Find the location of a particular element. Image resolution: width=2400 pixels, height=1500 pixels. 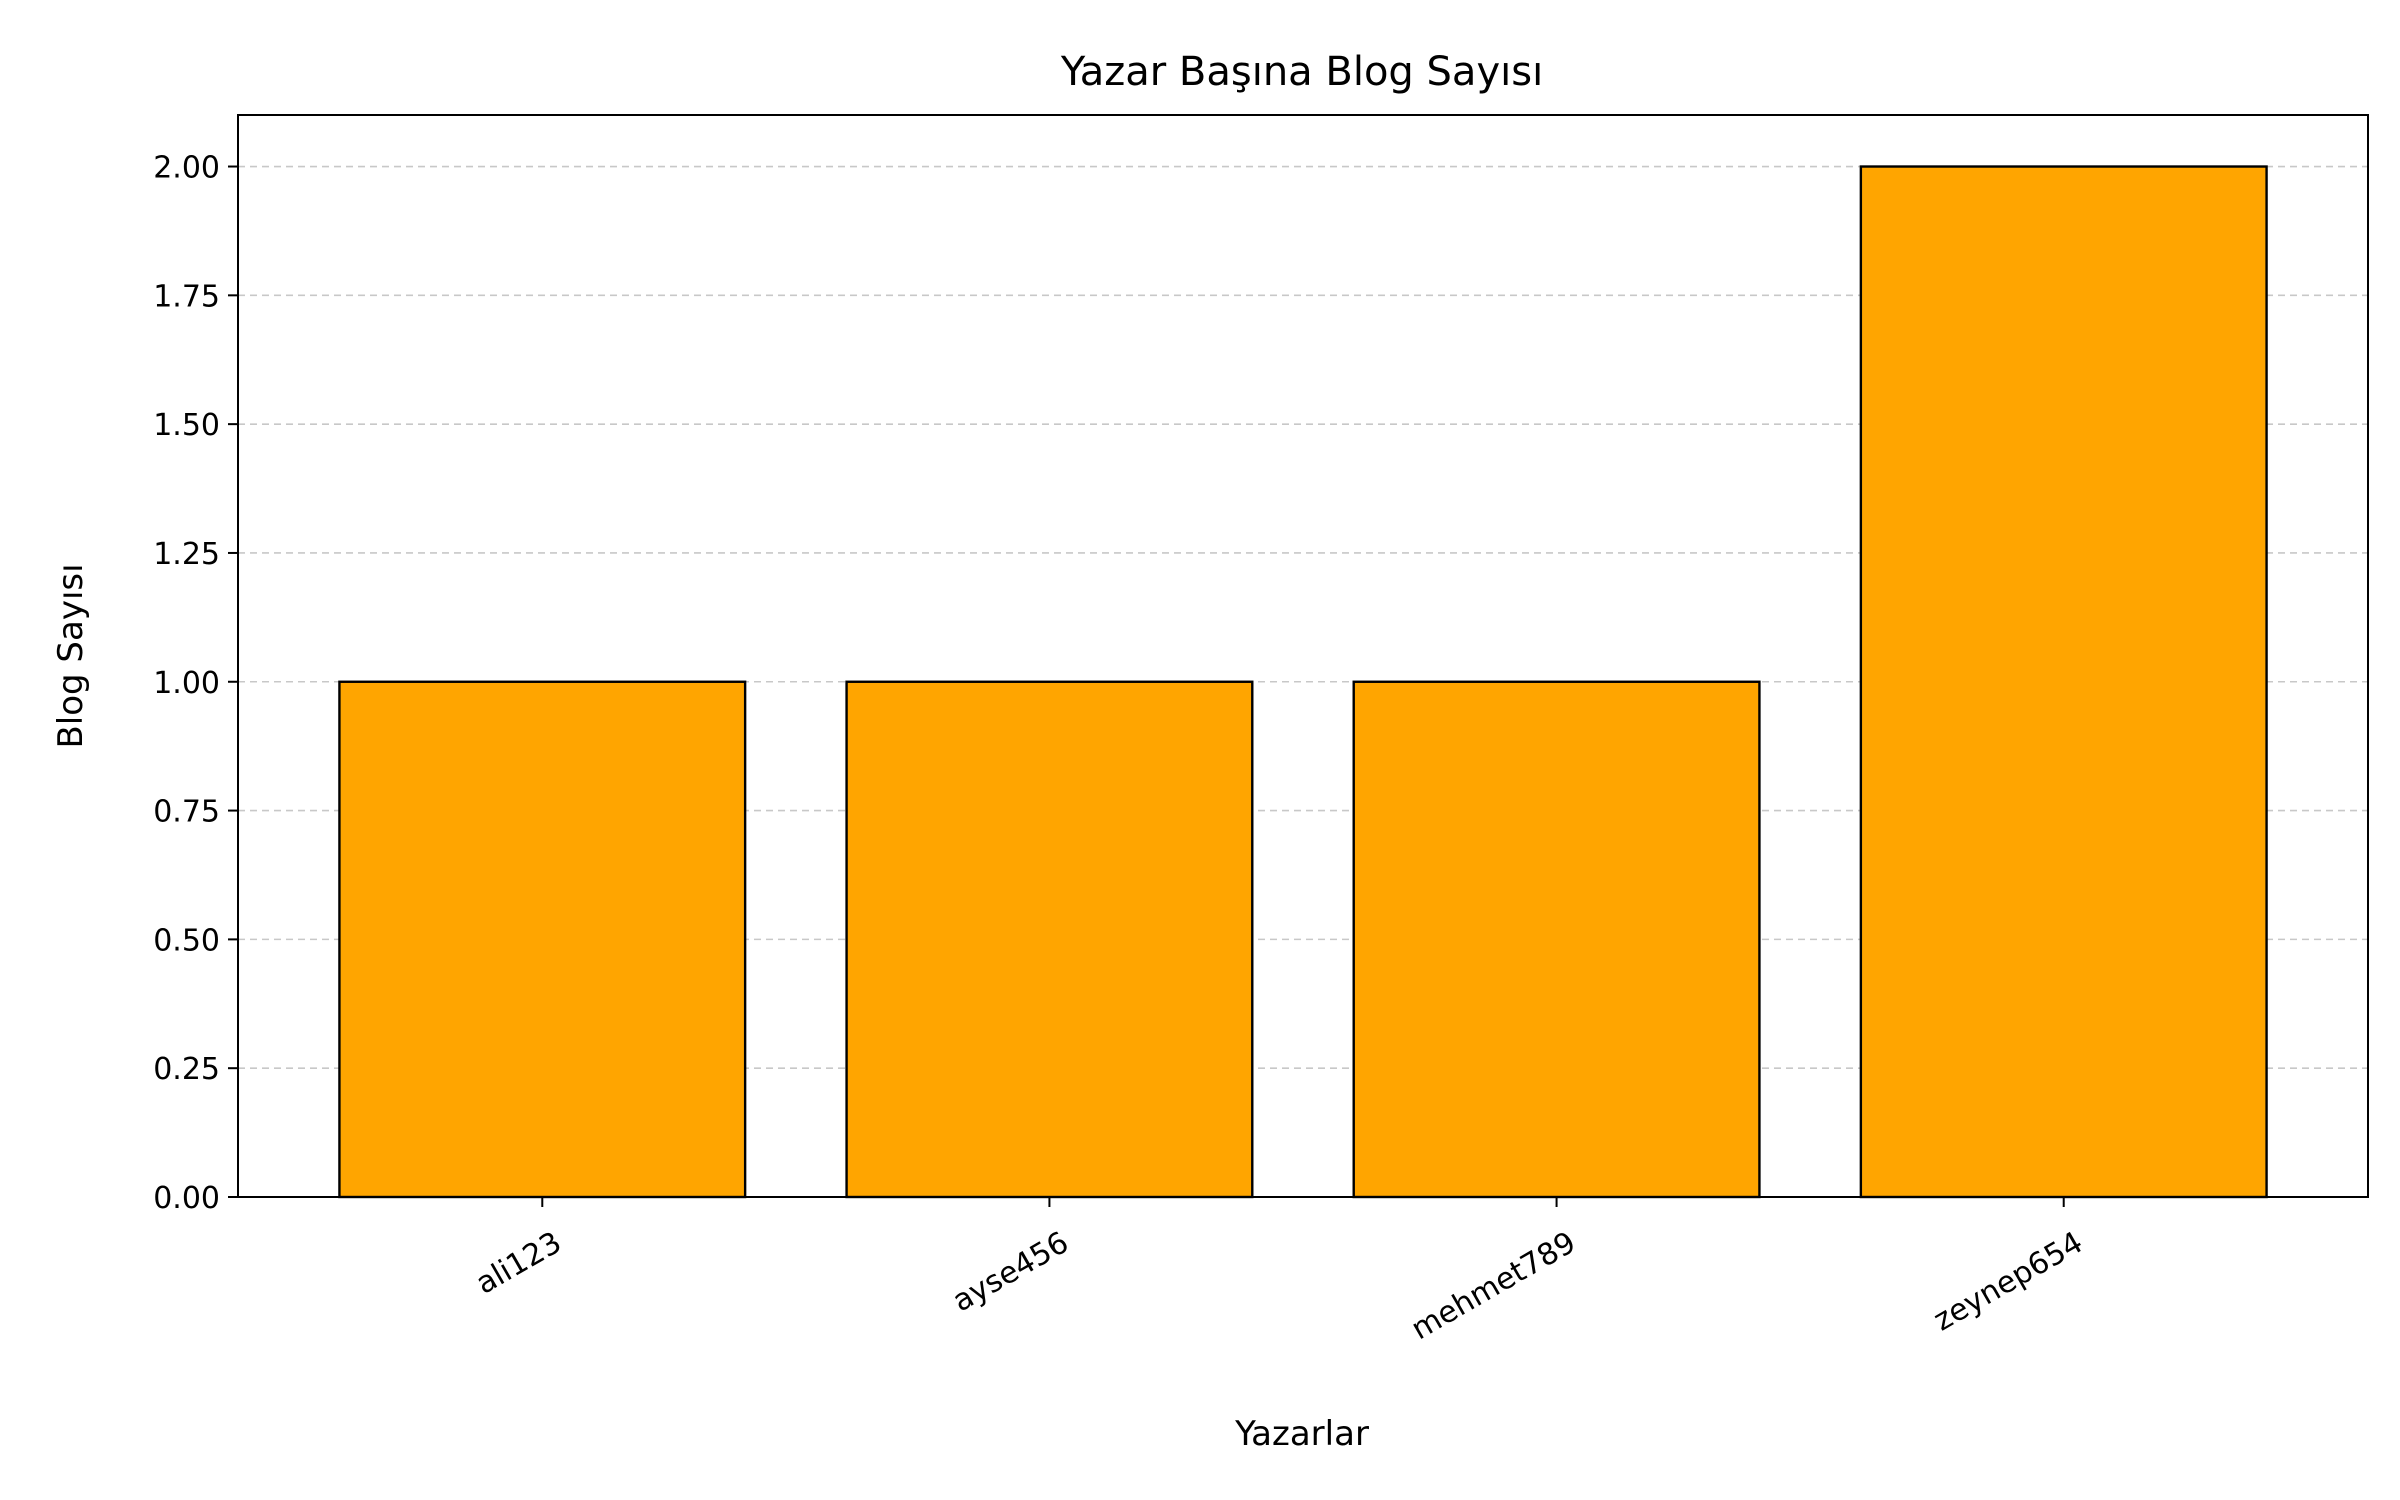

y-tick-label: 1.50 is located at coordinates (186, 425).